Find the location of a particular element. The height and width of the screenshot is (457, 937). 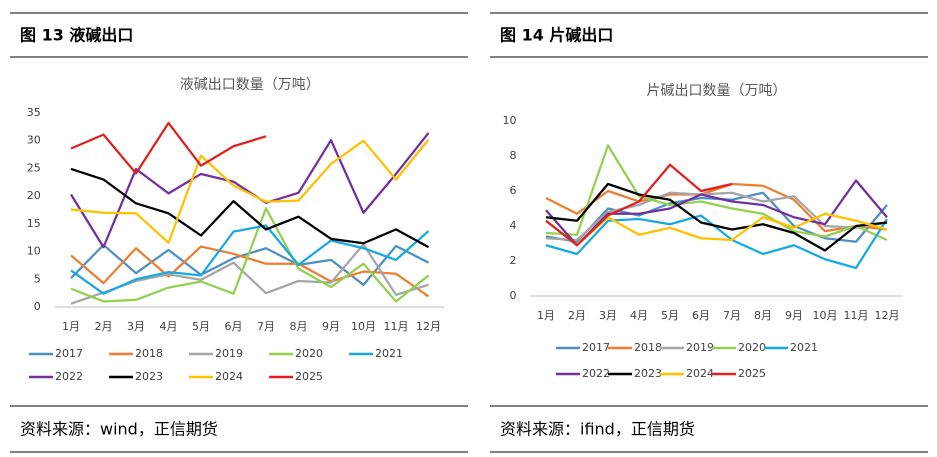

chart-title: 片碱出口数量（万吨） is located at coordinates (717, 91).